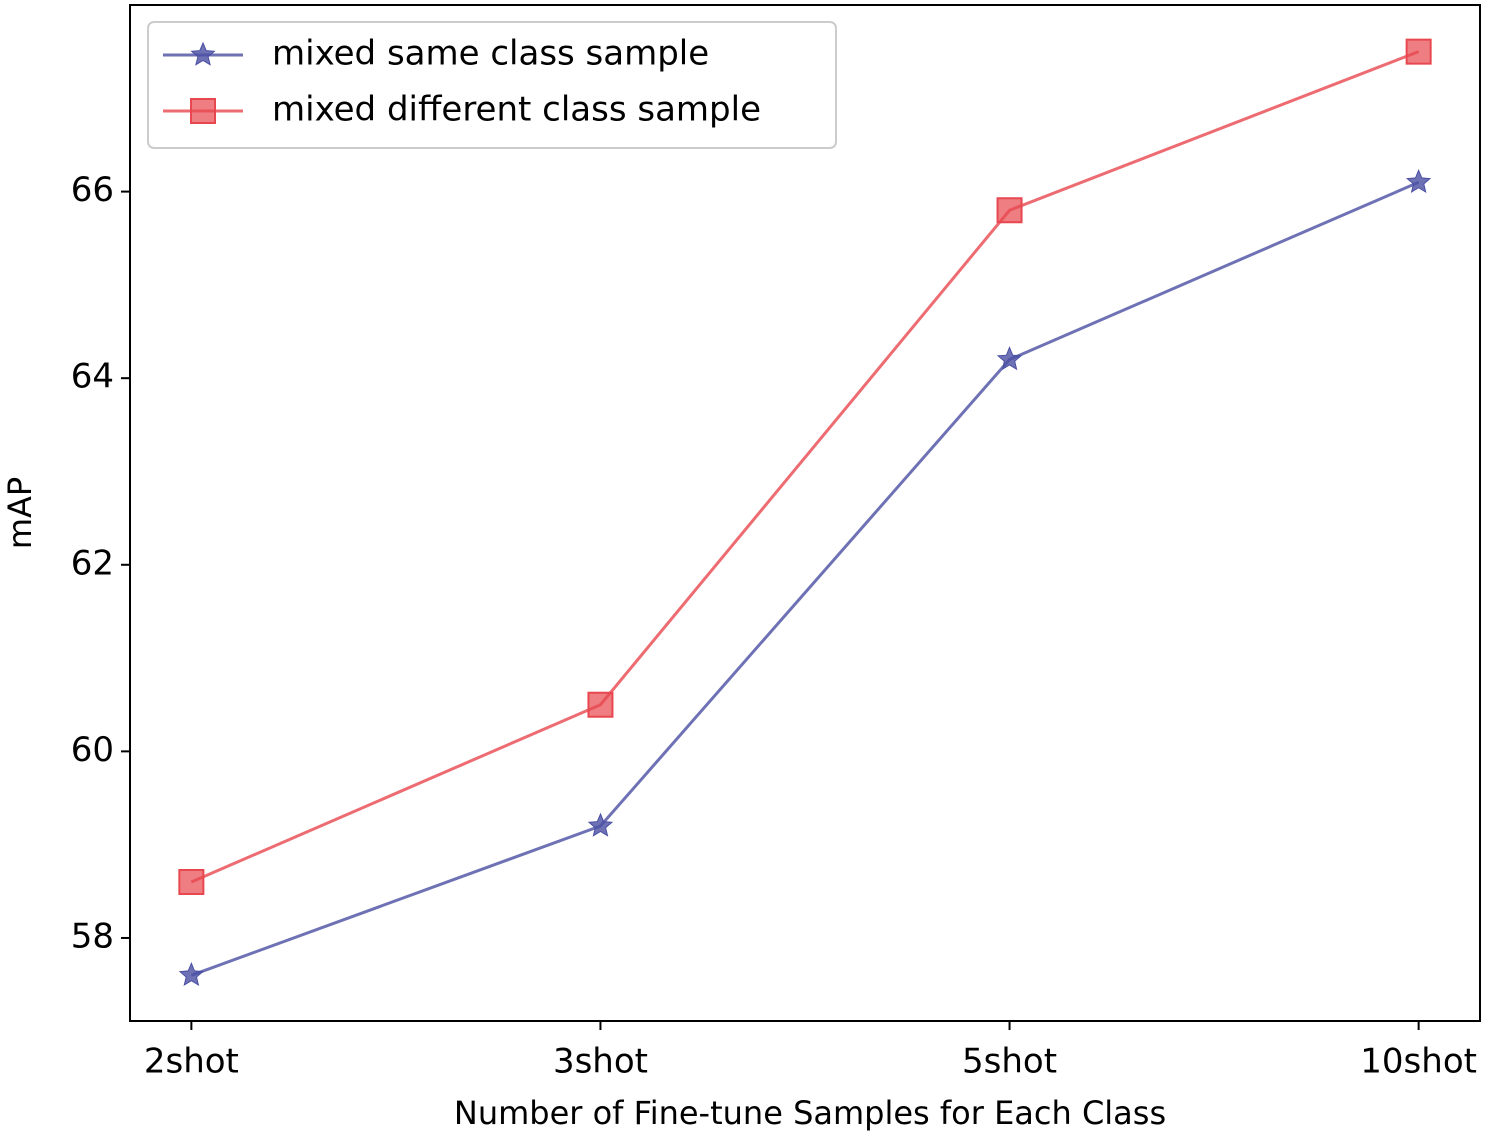 Image resolution: width=1500 pixels, height=1141 pixels. Describe the element at coordinates (490, 54) in the screenshot. I see `legend-label: mixed same class sample` at that location.